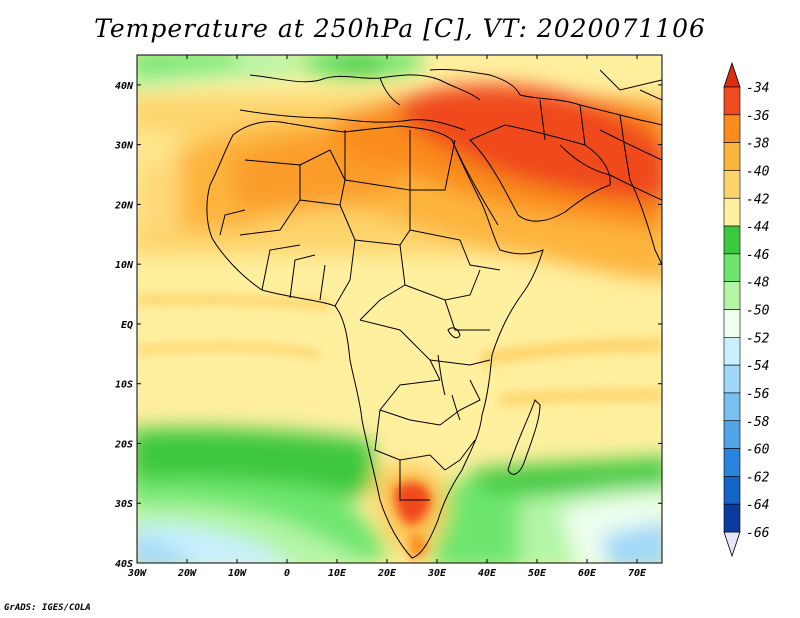  Describe the element at coordinates (758, 255) in the screenshot. I see `colorbar-label: -46` at that location.